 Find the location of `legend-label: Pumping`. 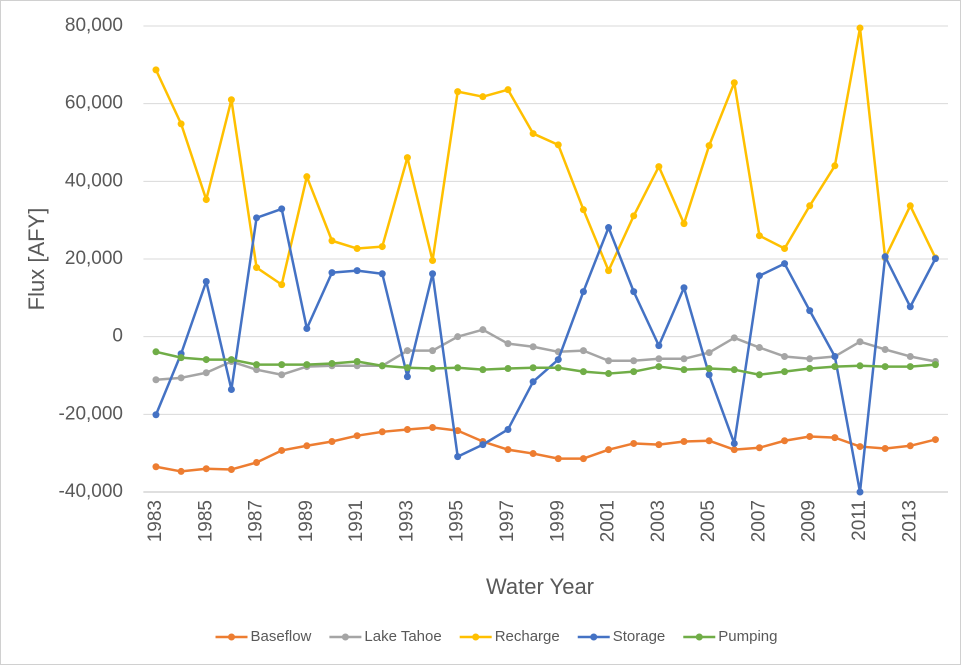

legend-label: Pumping is located at coordinates (747, 636).